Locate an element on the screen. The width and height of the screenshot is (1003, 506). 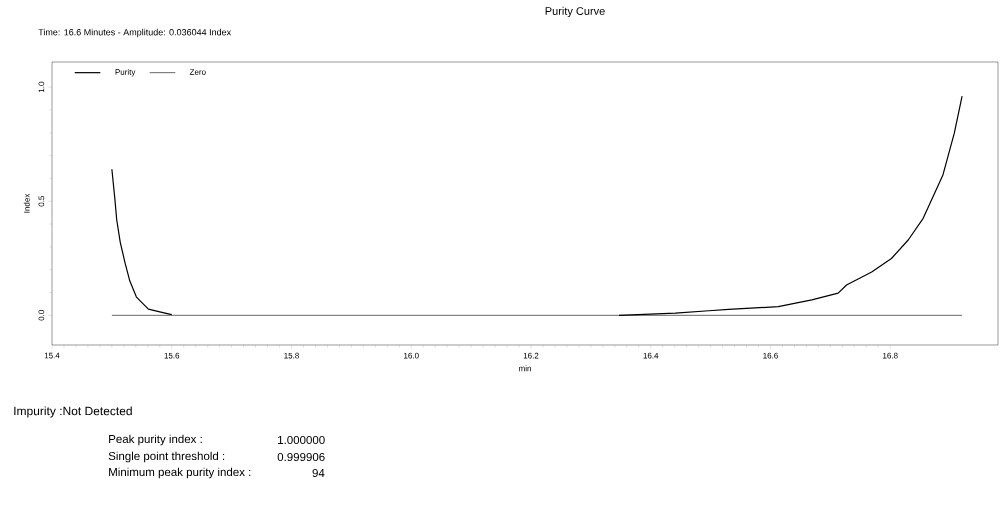
chart-title: Purity Curve is located at coordinates (575, 12).